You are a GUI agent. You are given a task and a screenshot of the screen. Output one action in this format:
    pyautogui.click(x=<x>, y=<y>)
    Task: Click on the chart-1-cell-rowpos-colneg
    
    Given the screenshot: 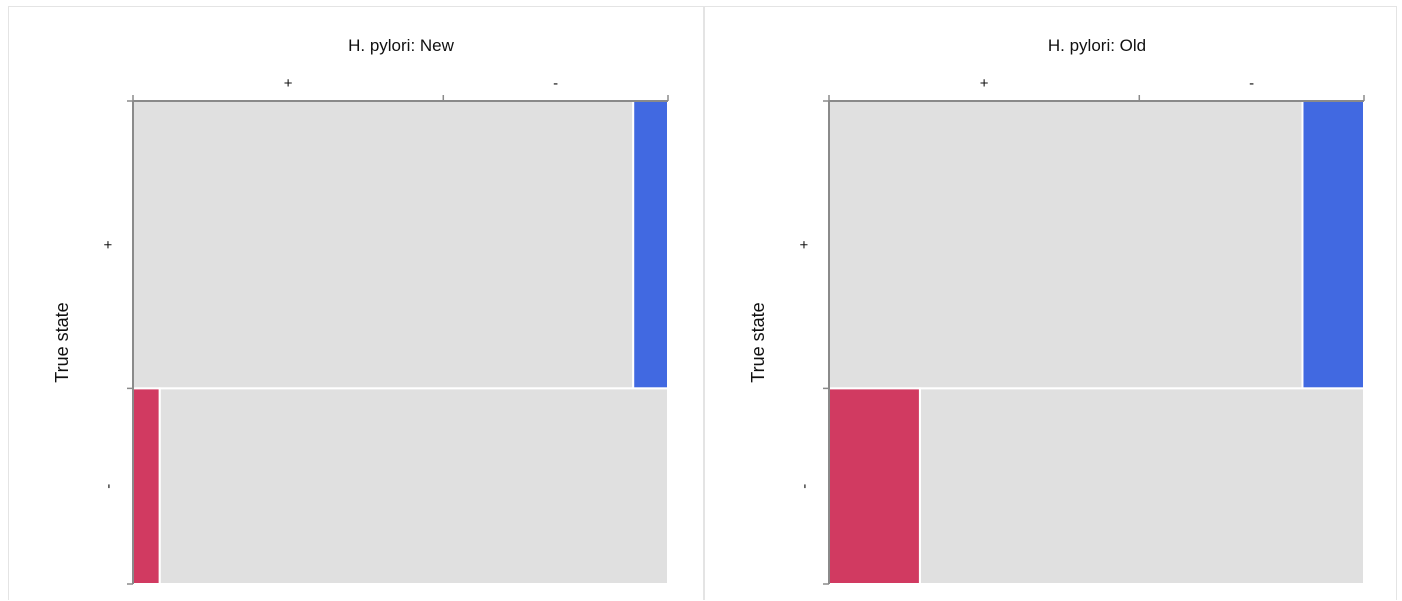 What is the action you would take?
    pyautogui.click(x=1333, y=245)
    